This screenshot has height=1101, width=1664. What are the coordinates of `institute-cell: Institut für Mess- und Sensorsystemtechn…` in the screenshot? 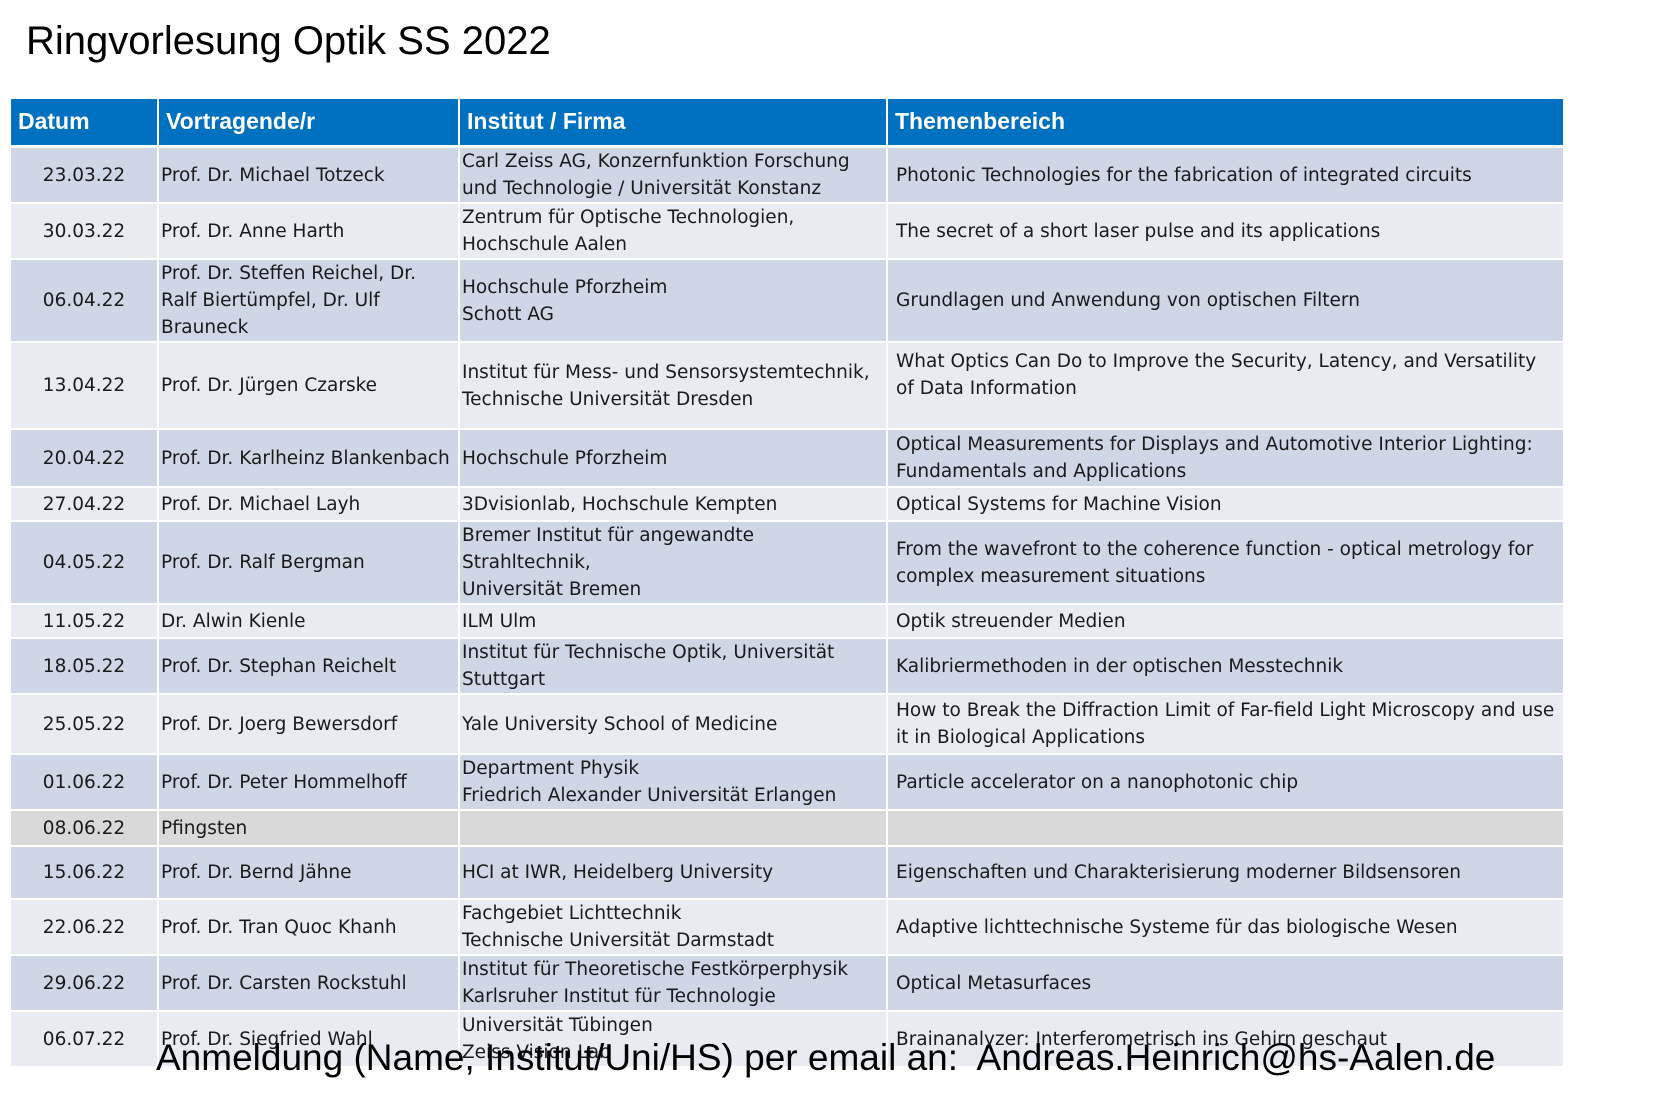 It's located at (673, 386).